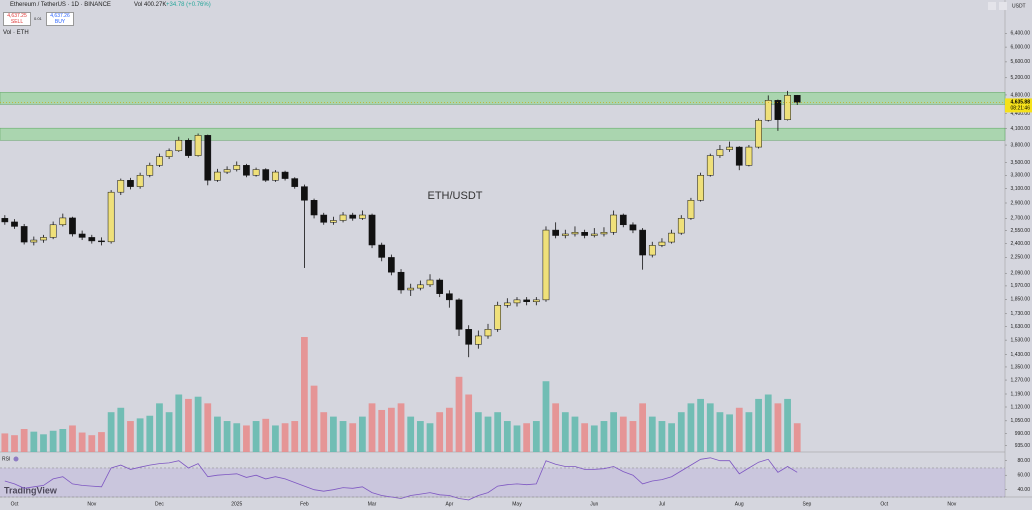 This screenshot has width=1032, height=510. Describe the element at coordinates (1021, 274) in the screenshot. I see `y-tick-label: 2,090.00` at that location.